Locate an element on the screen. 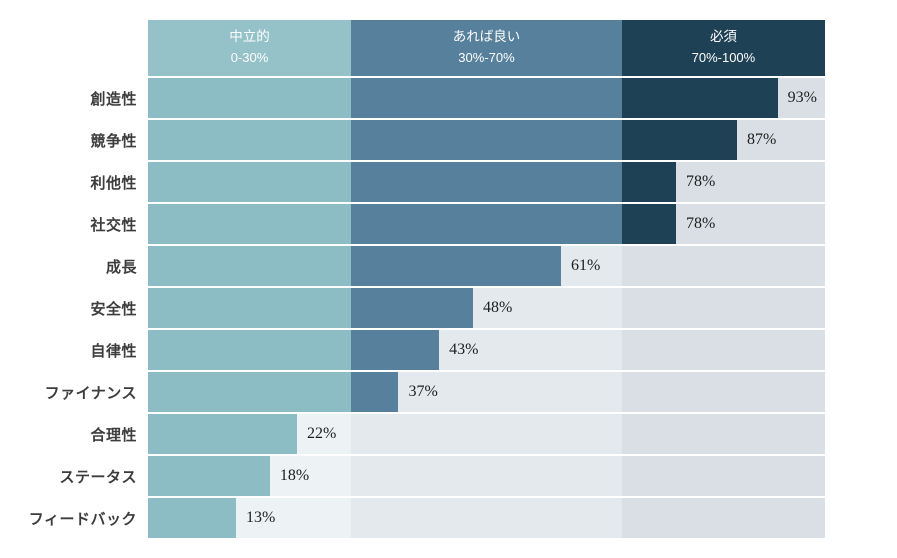 The image size is (897, 558). table-row: ステータス 18% is located at coordinates (412, 476).